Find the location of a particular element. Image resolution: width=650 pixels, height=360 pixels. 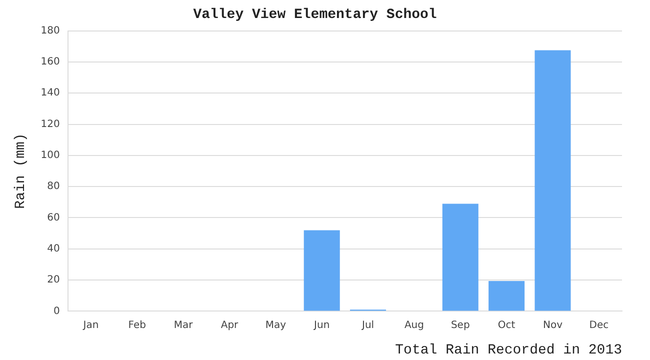

x-tick-label: Apr is located at coordinates (230, 325).